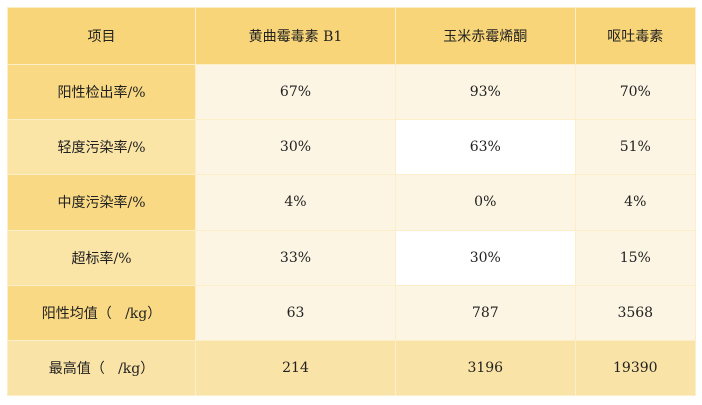 This screenshot has width=702, height=405. Describe the element at coordinates (485, 92) in the screenshot. I see `table-cell: 93%` at that location.